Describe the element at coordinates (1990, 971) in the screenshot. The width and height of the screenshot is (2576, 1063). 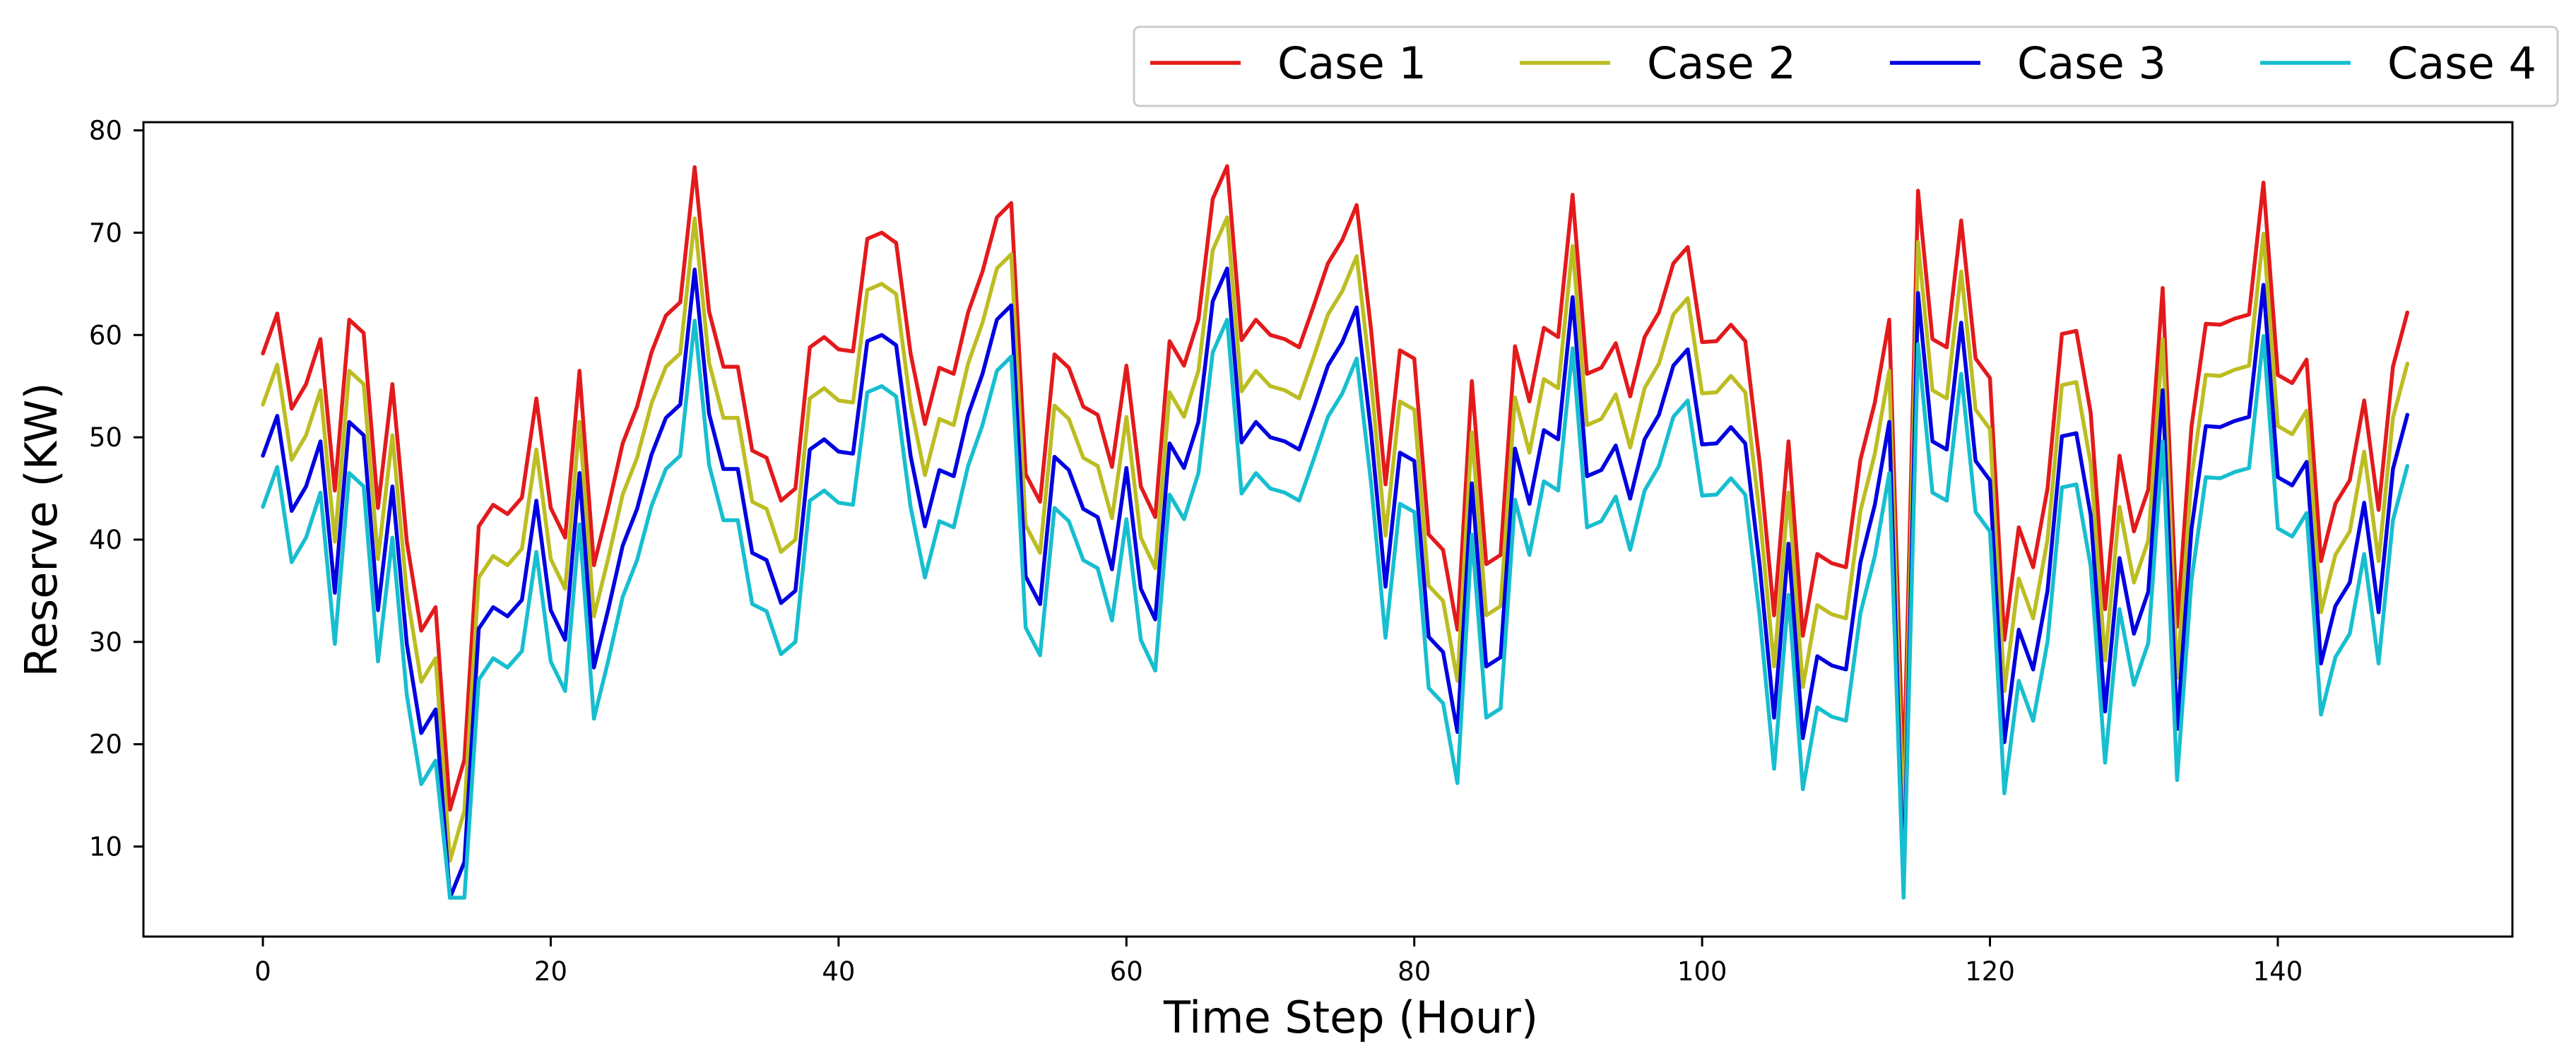
I see `x-tick-label: 120` at that location.